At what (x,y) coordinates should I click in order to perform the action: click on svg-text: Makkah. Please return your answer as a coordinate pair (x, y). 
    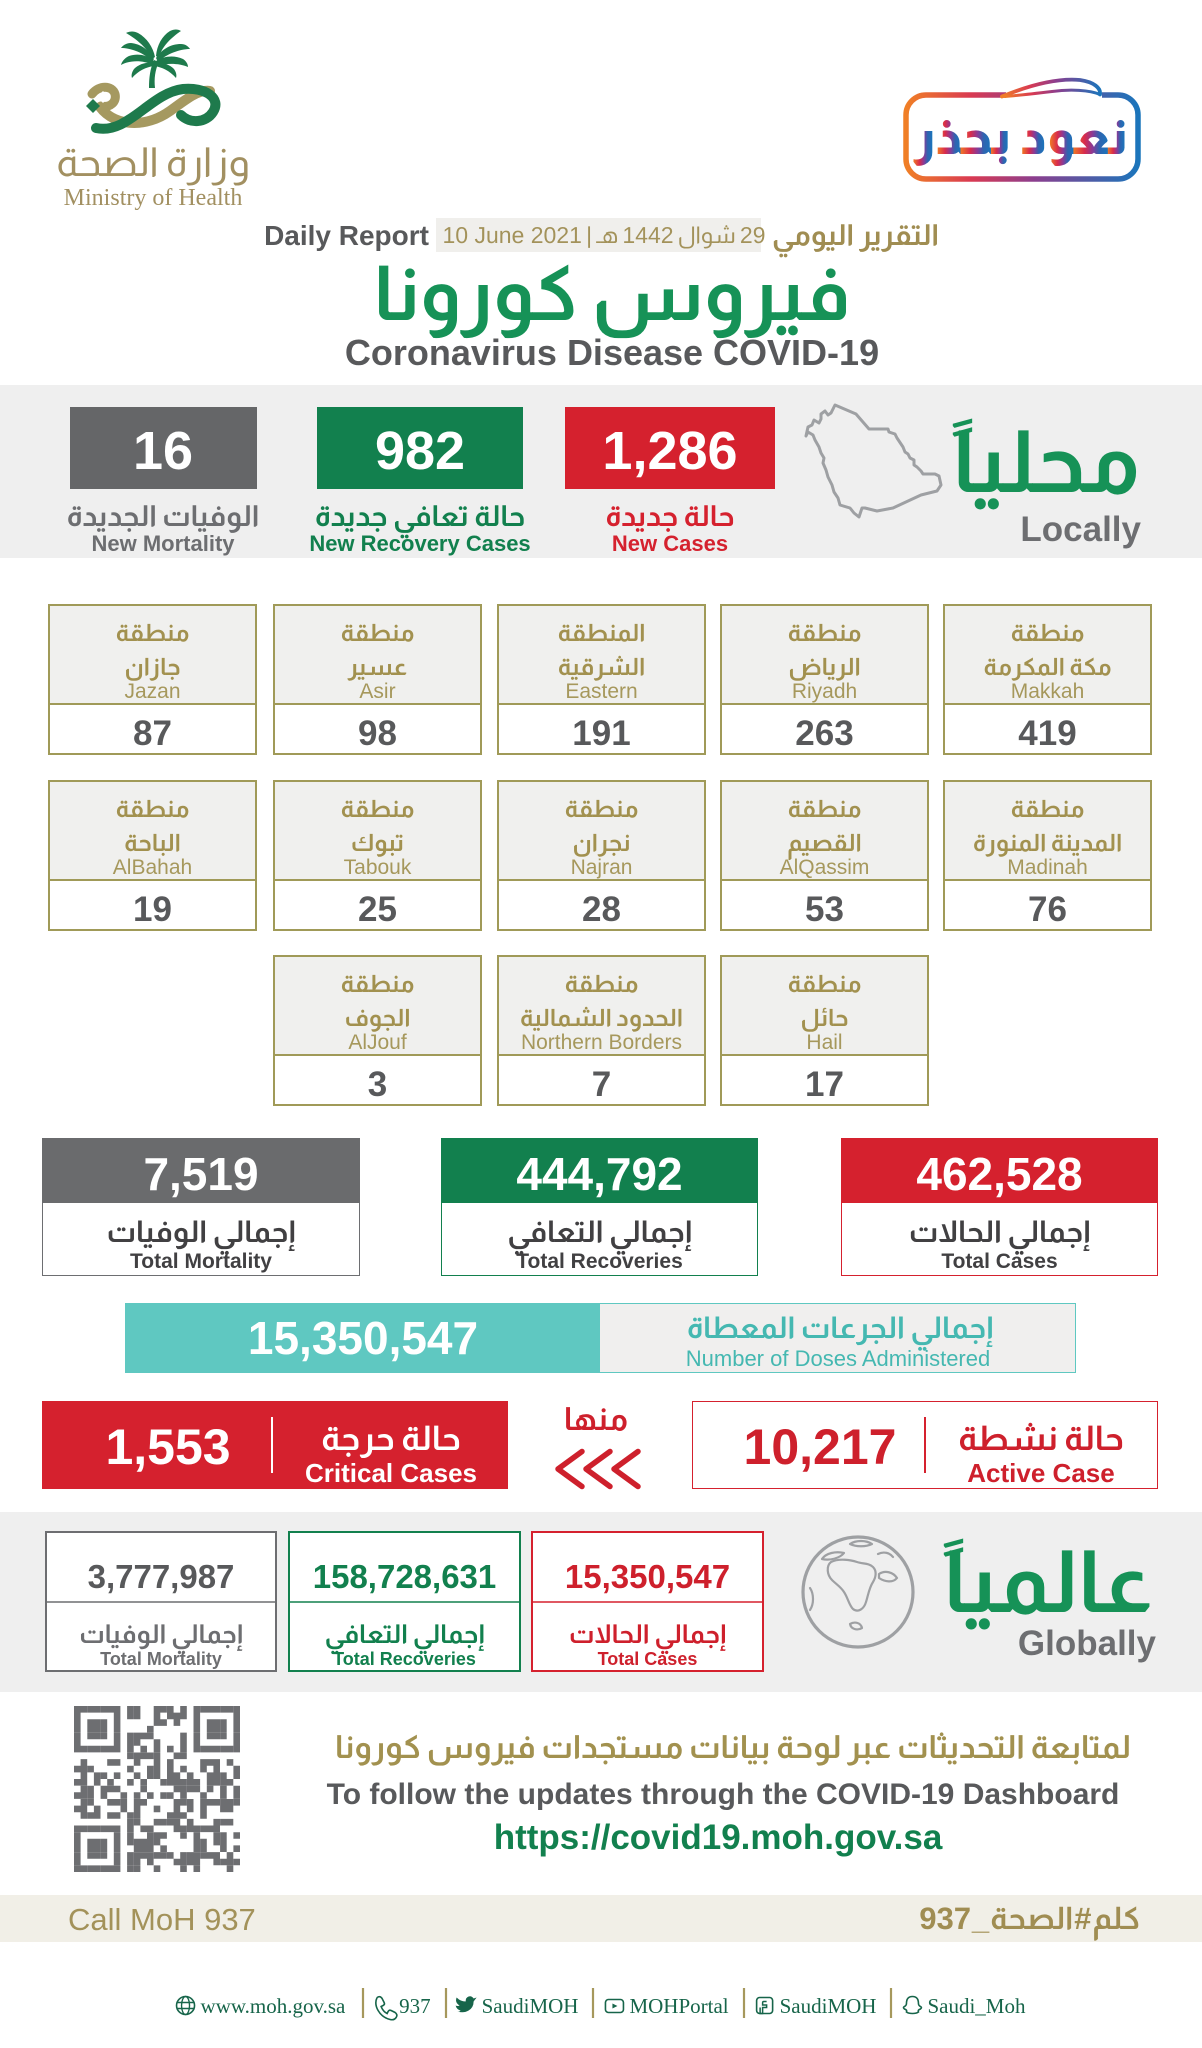
    Looking at the image, I should click on (1048, 691).